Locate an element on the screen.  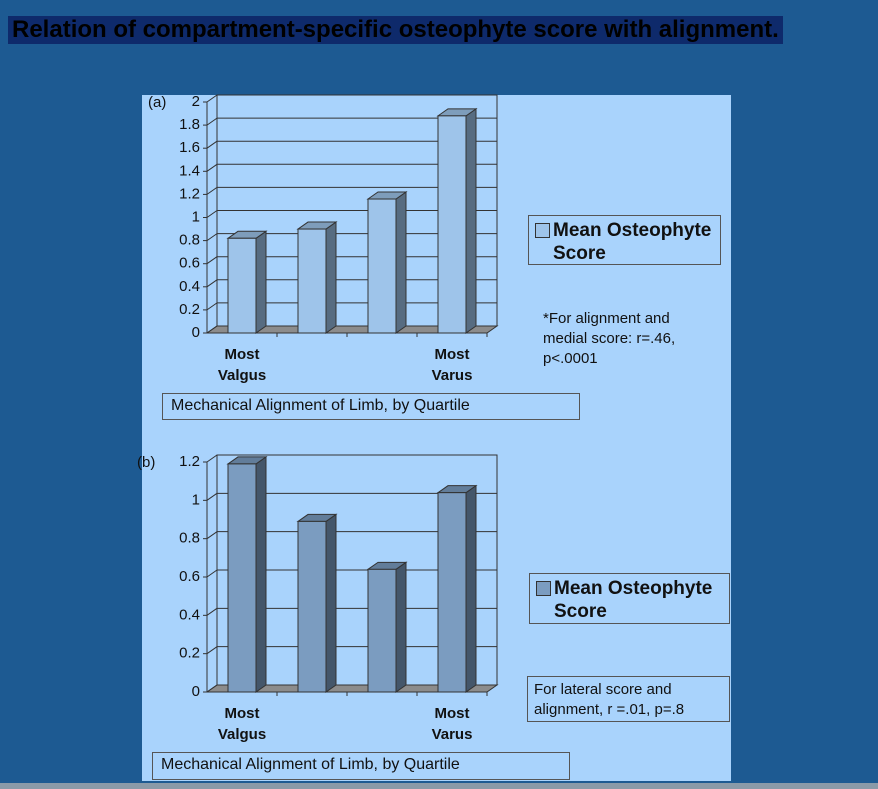
y-tick-label: 1.8 is located at coordinates (189, 124).